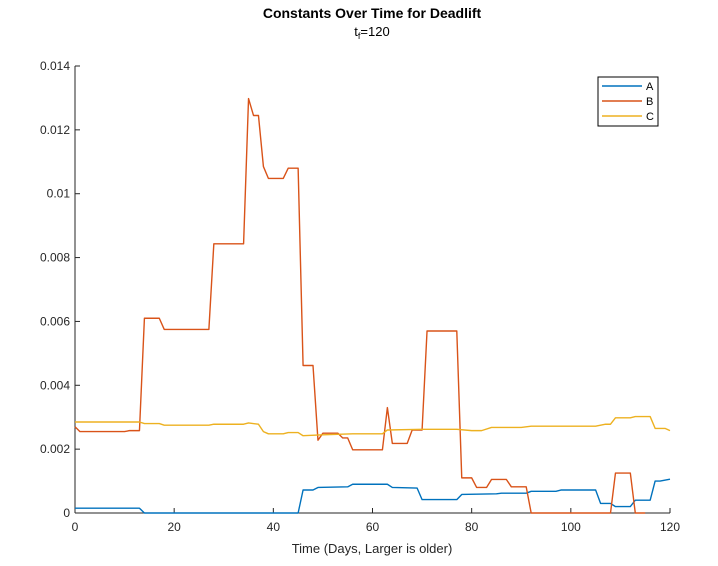 Image resolution: width=718 pixels, height=566 pixels. Describe the element at coordinates (372, 13) in the screenshot. I see `chart-title: Constants Over Time for Deadlift` at that location.